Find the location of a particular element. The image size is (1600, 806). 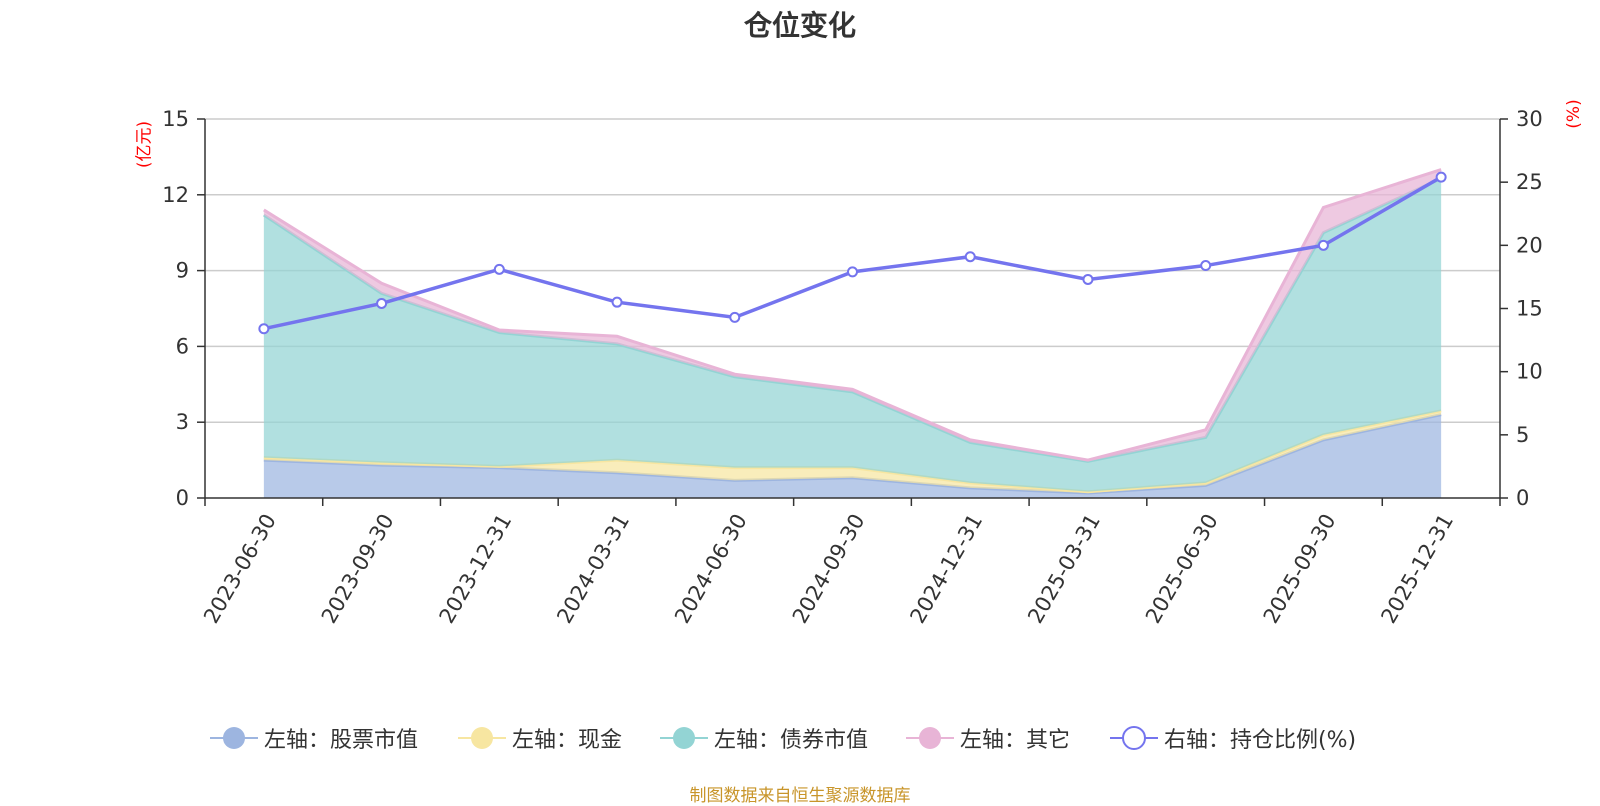

legend-item: 右轴：持仓比例(%) is located at coordinates (1233, 738).